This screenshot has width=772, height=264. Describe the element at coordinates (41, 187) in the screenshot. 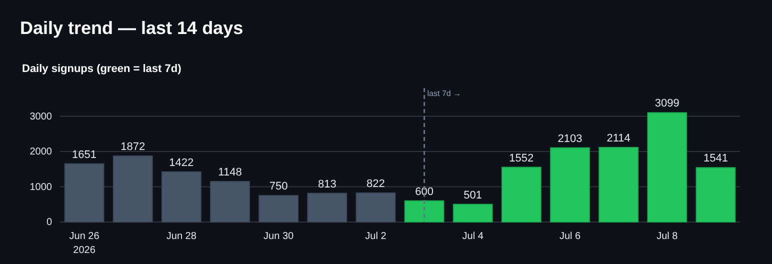

I see `y-tick-label: 1000` at that location.